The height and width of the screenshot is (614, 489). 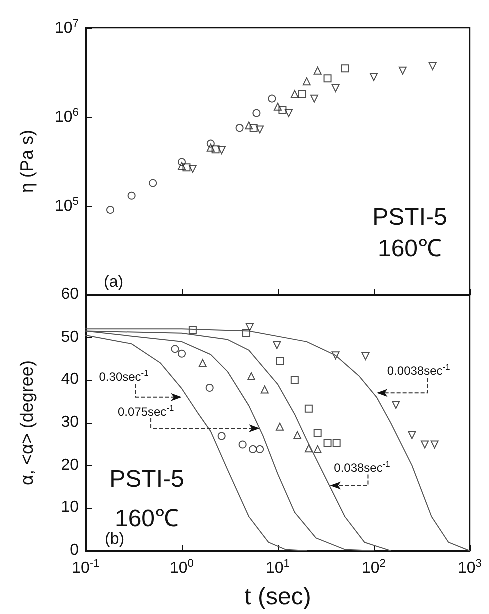 What do you see at coordinates (182, 568) in the screenshot?
I see `x-tick-label: 10$^{0}$` at bounding box center [182, 568].